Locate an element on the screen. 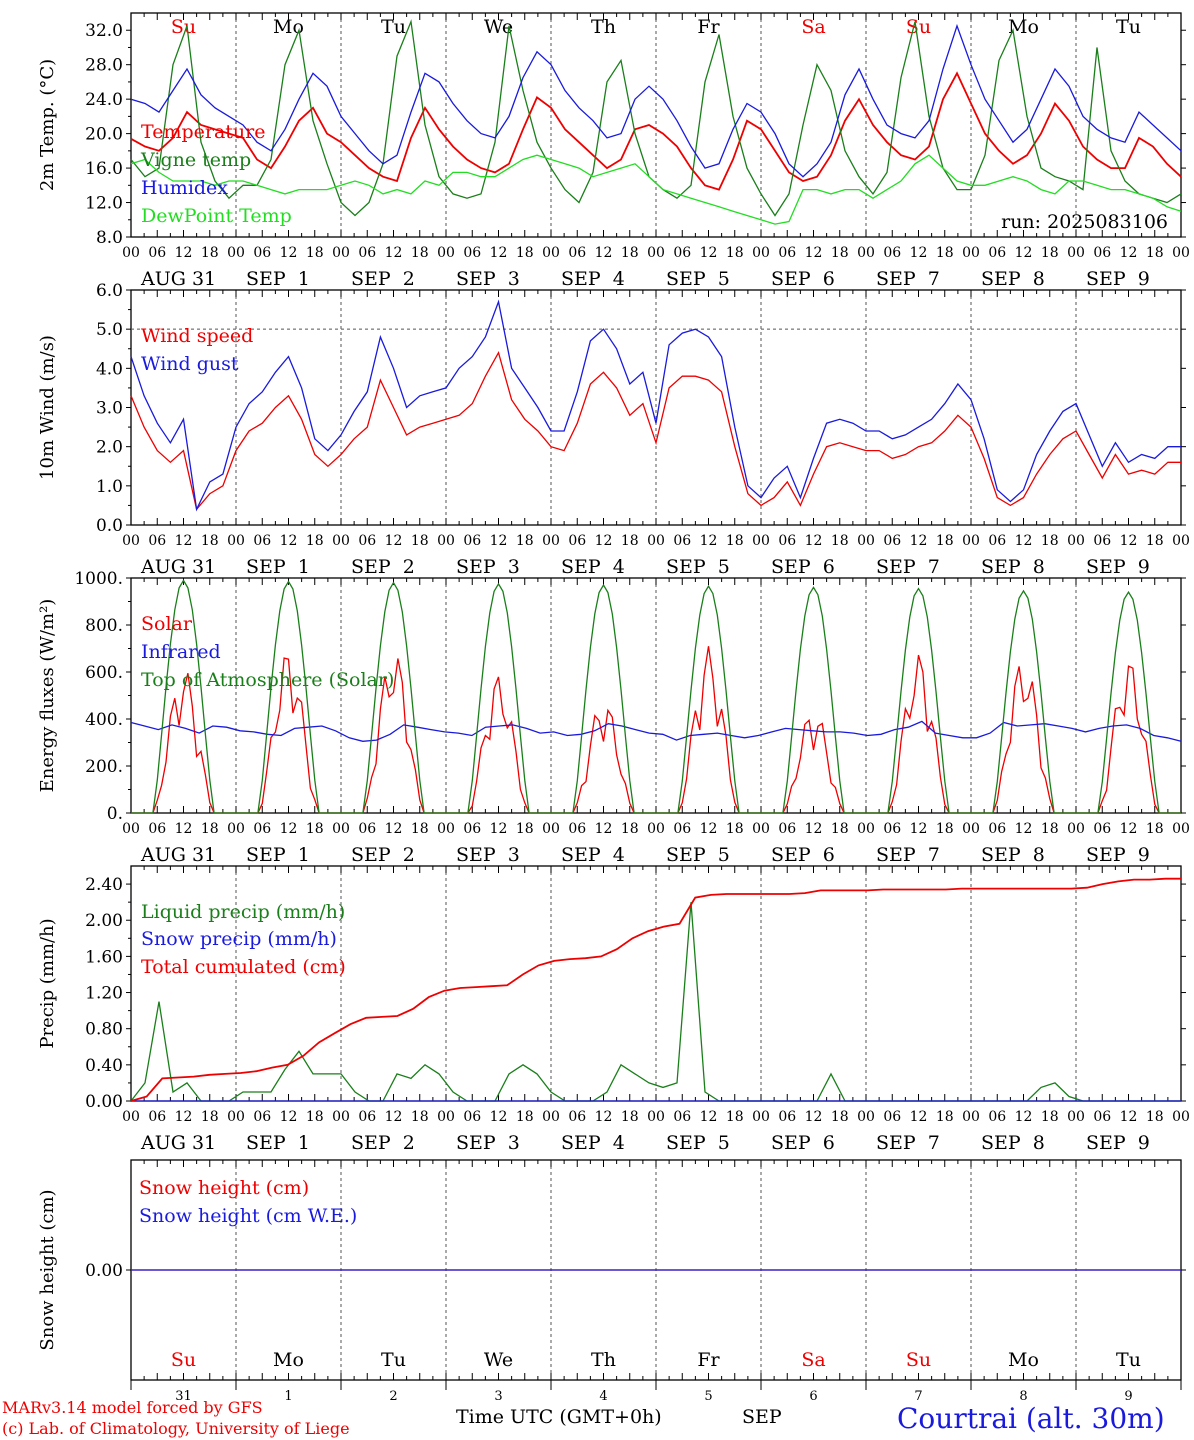 This screenshot has width=1194, height=1440. weekday-label: We is located at coordinates (498, 27).